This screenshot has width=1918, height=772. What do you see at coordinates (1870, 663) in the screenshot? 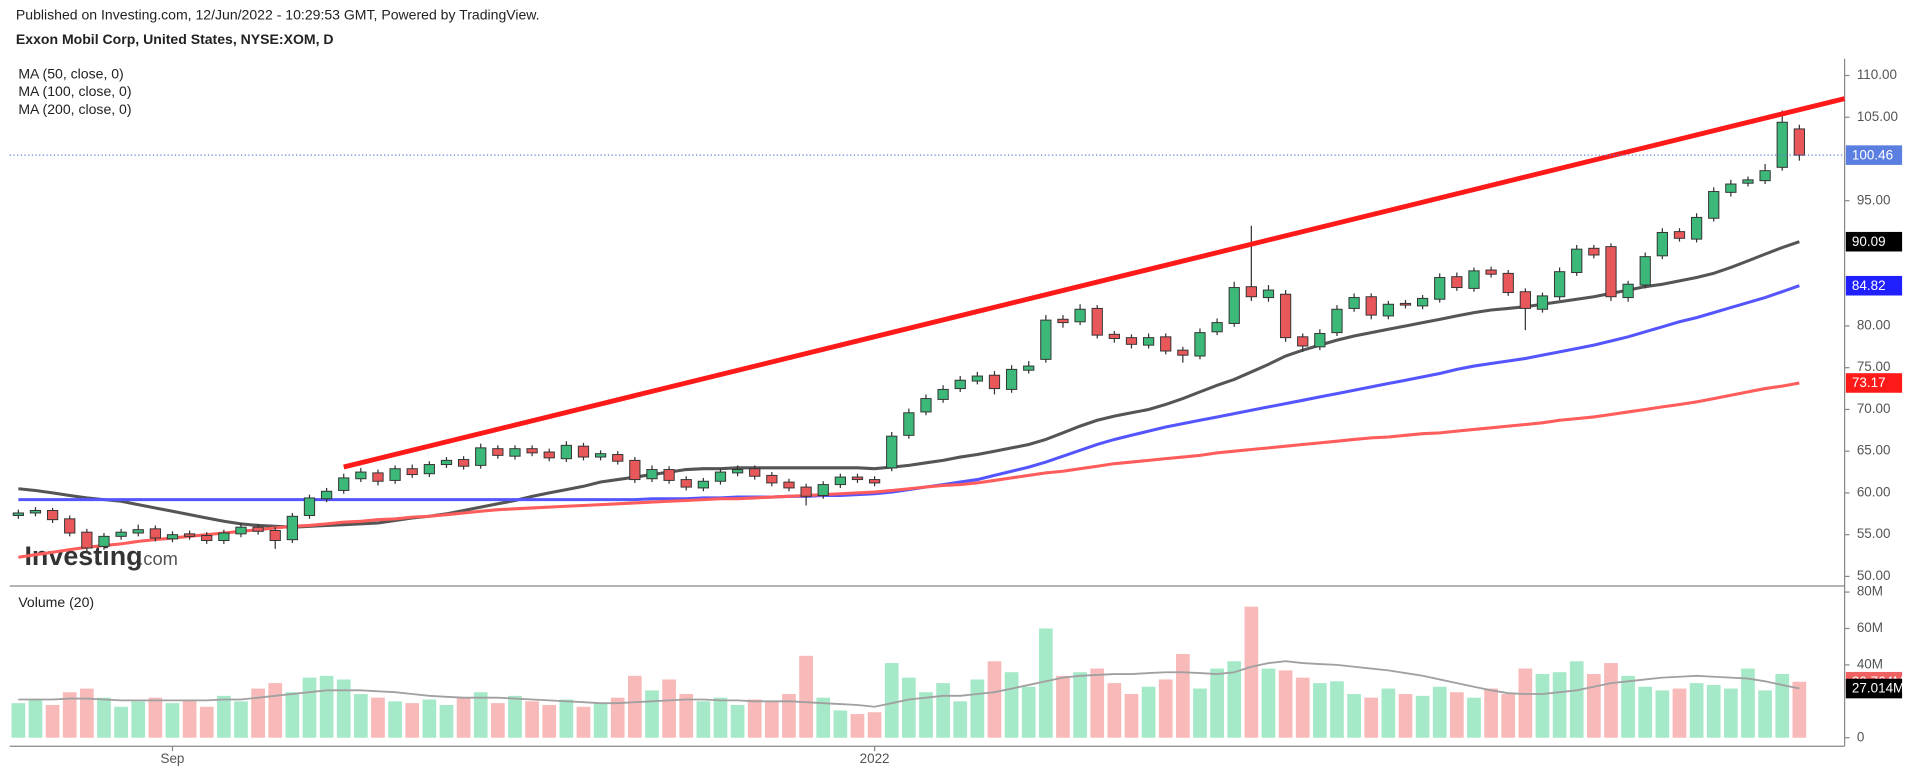
I see `volume-tick-label: 40M` at bounding box center [1870, 663].